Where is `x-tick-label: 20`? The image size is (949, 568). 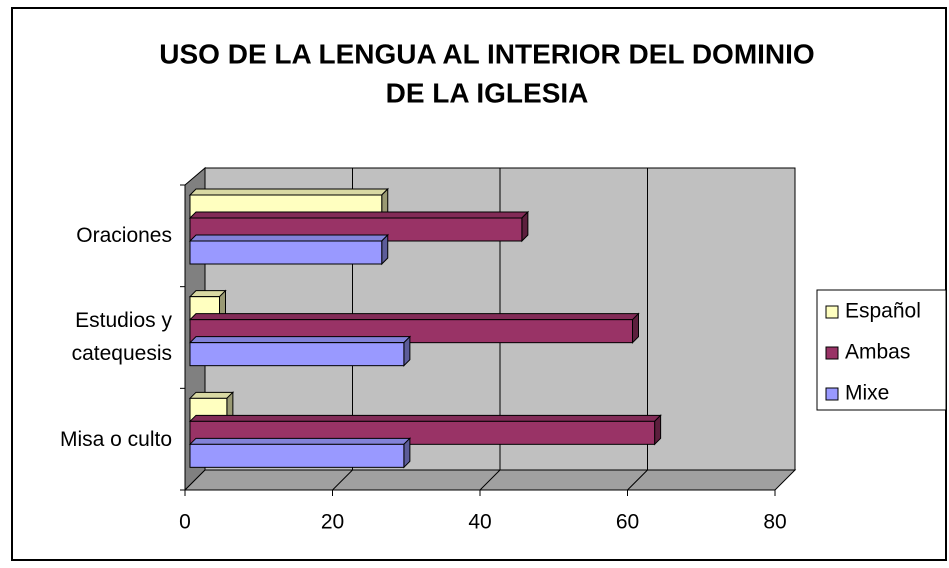
x-tick-label: 20 is located at coordinates (332, 522).